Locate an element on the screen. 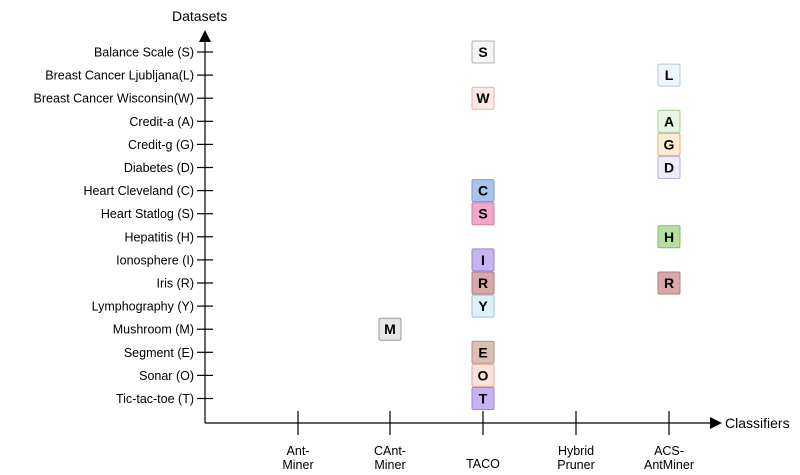 The image size is (800, 475). dataset-mark-letter: M is located at coordinates (390, 329).